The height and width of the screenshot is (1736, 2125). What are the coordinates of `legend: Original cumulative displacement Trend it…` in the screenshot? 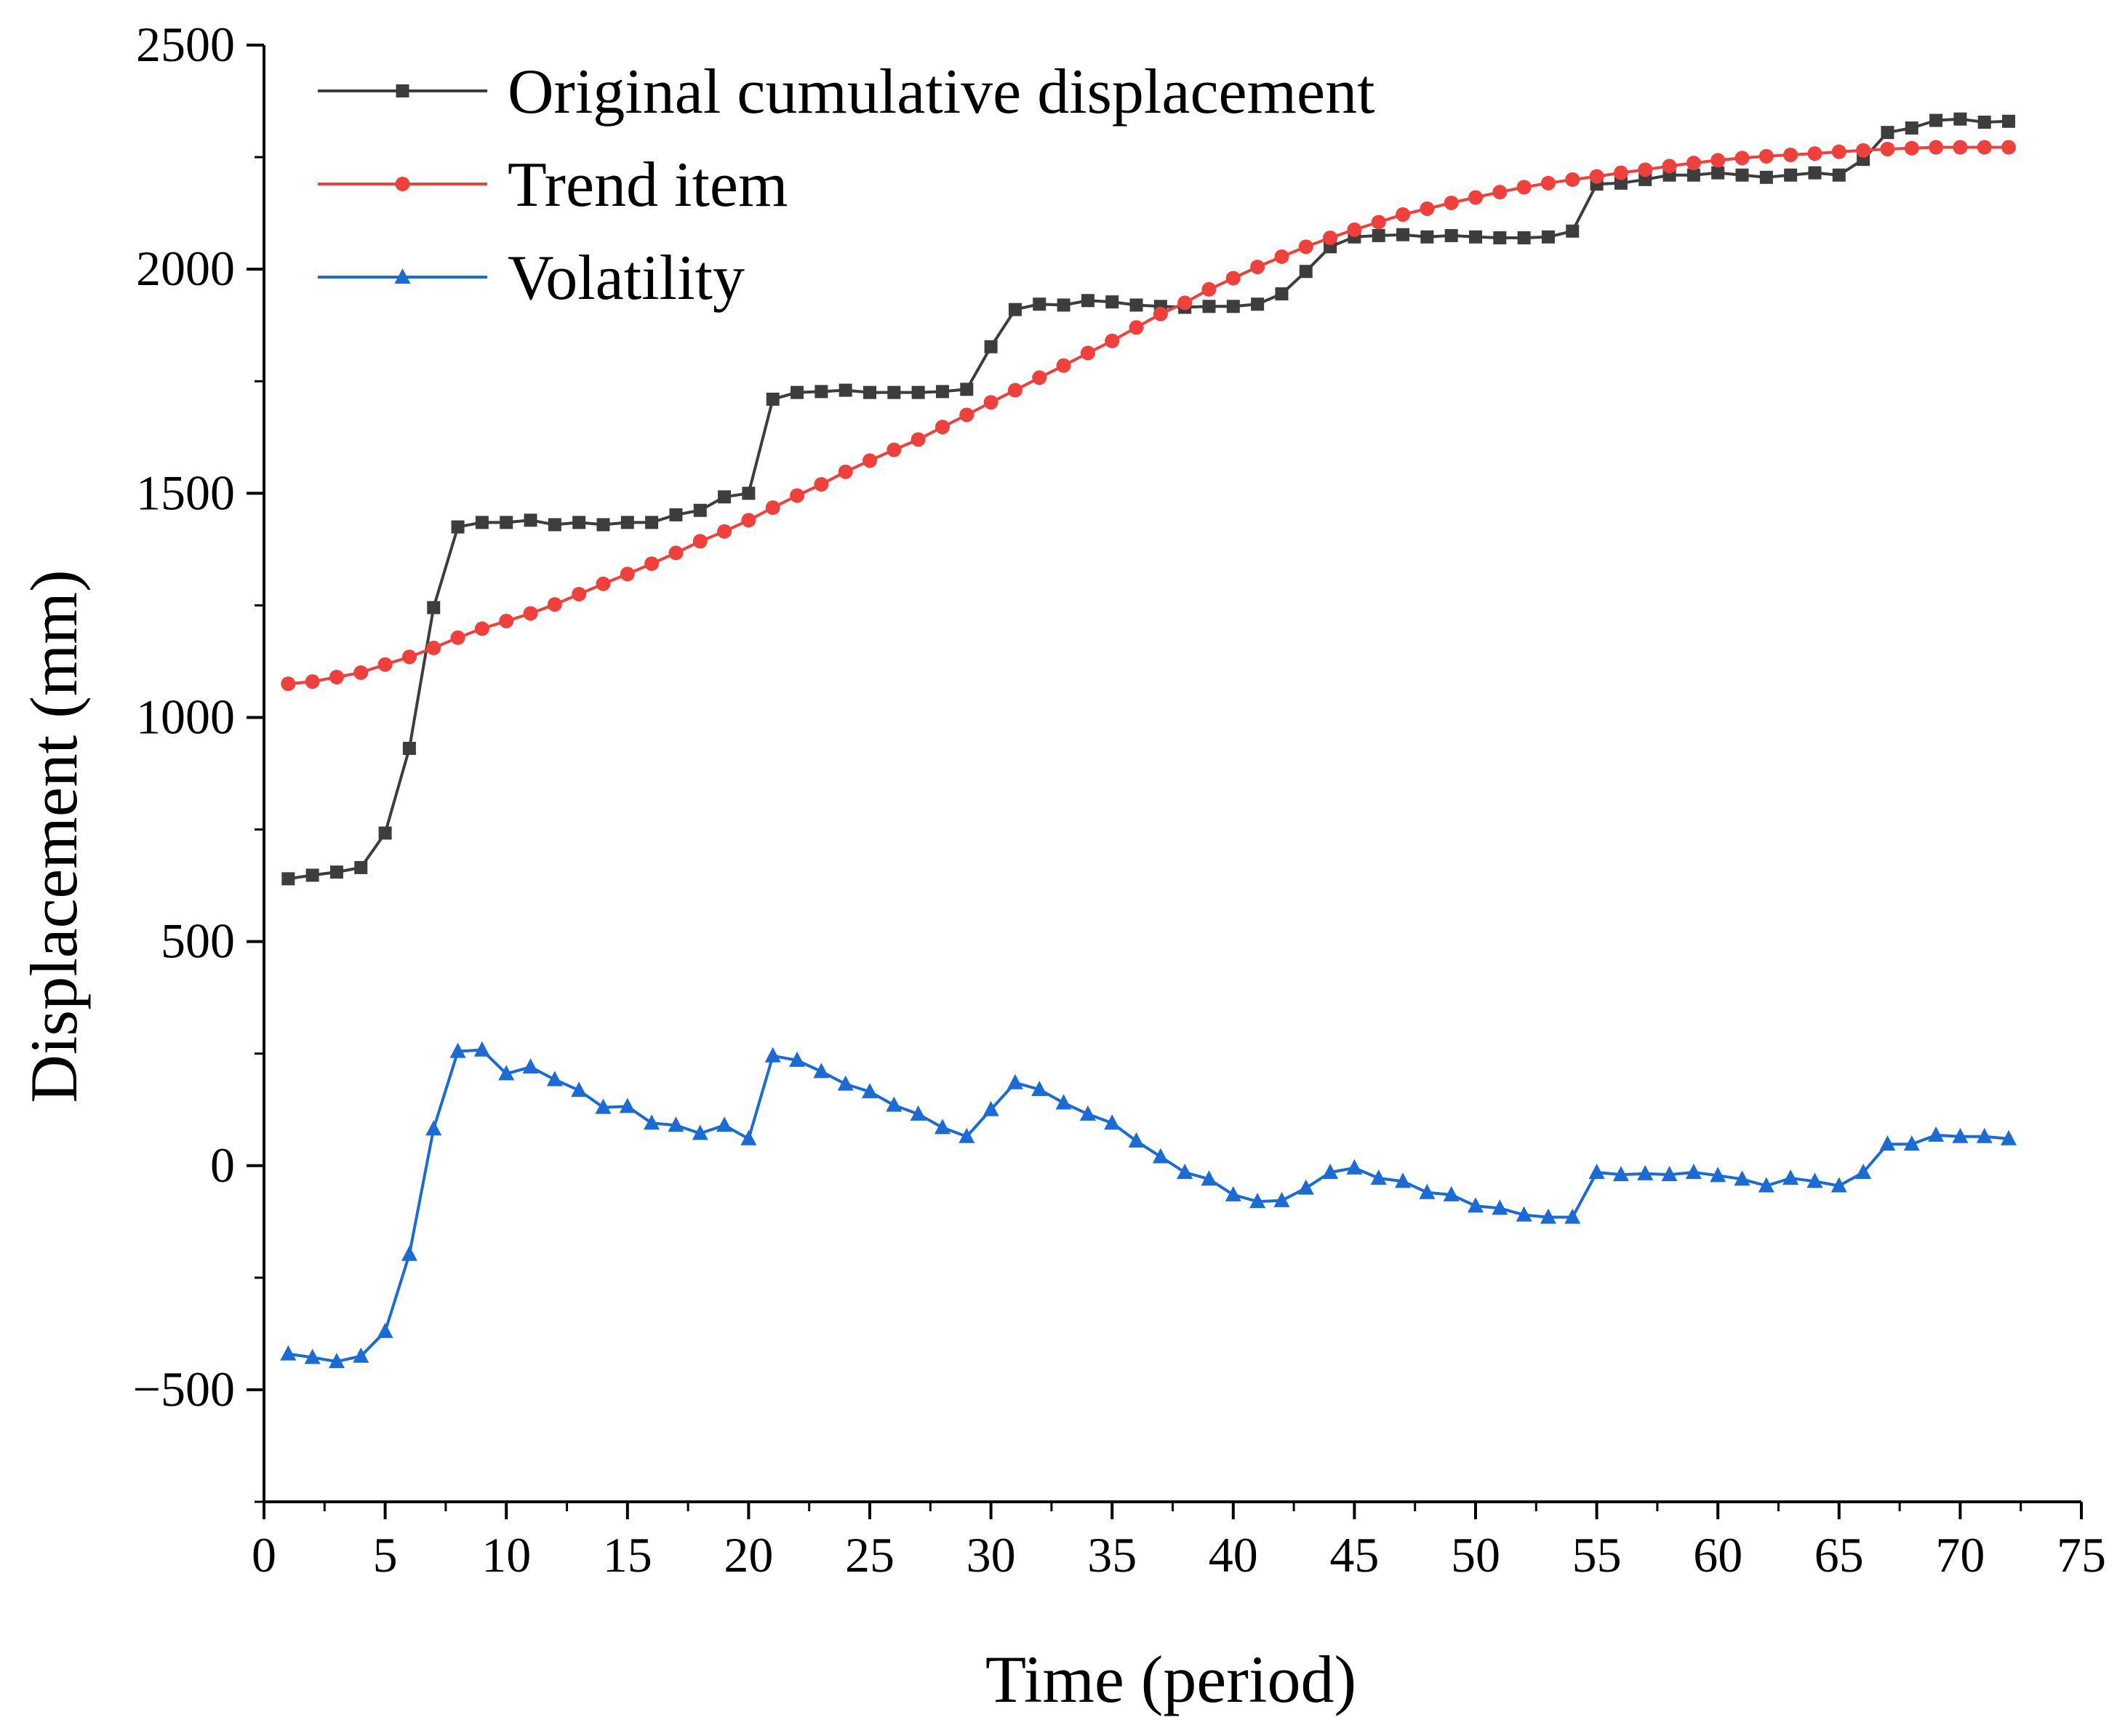 It's located at (846, 185).